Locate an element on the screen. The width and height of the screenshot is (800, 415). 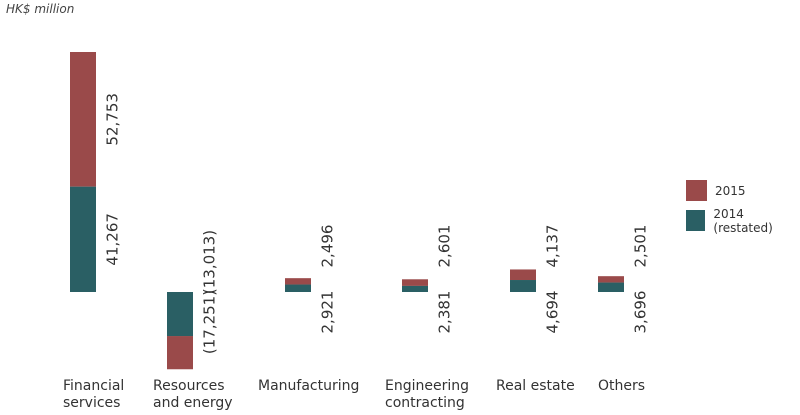
legend-label-2014: 2014 (restated) is located at coordinates (743, 220).